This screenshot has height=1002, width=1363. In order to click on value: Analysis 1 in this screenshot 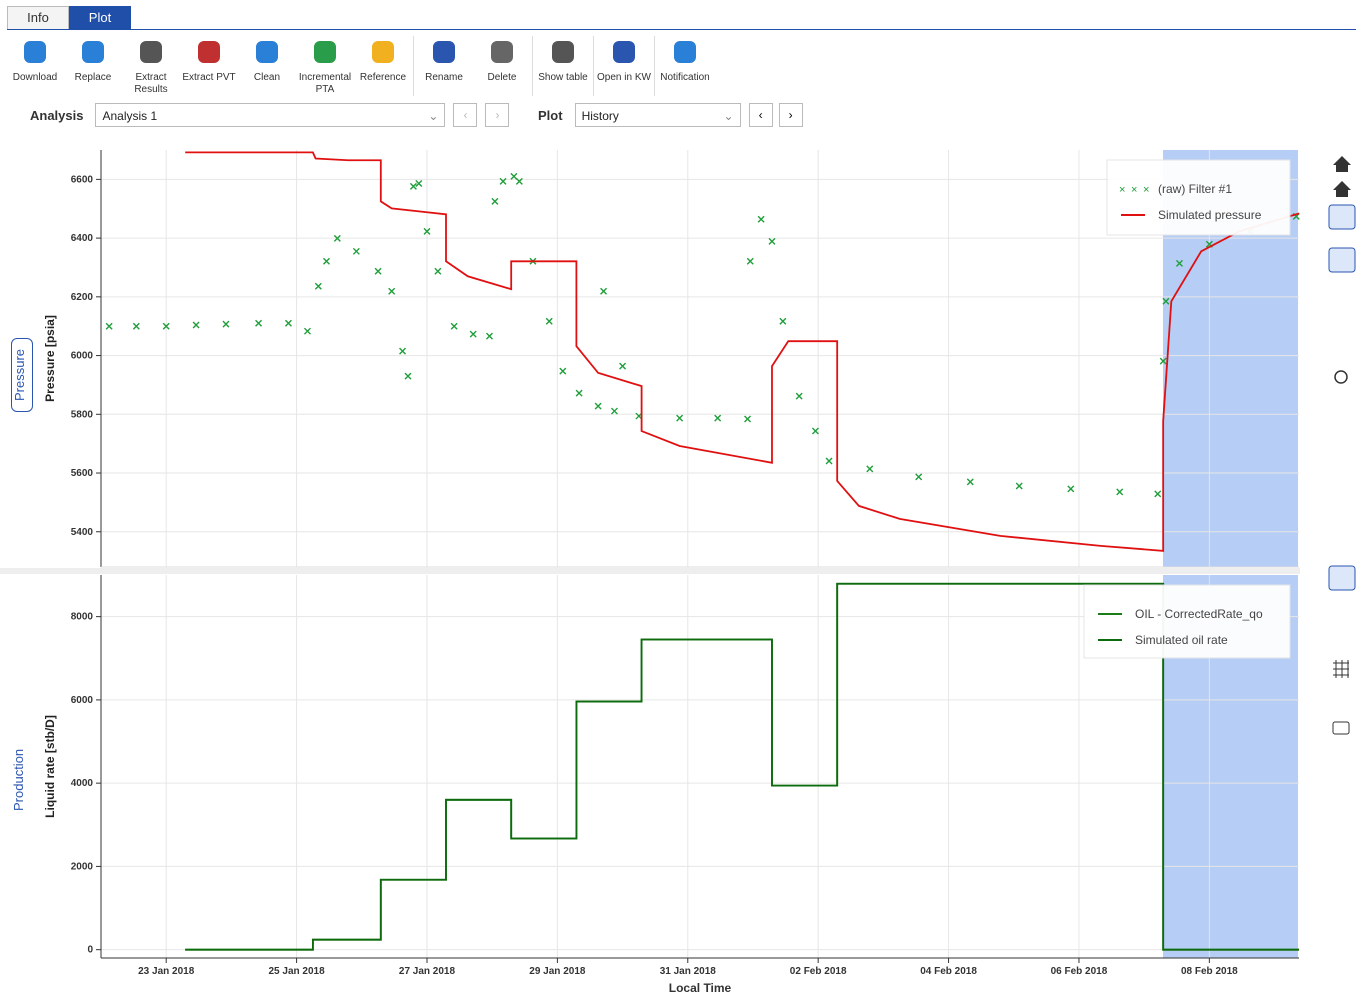, I will do `click(130, 116)`.